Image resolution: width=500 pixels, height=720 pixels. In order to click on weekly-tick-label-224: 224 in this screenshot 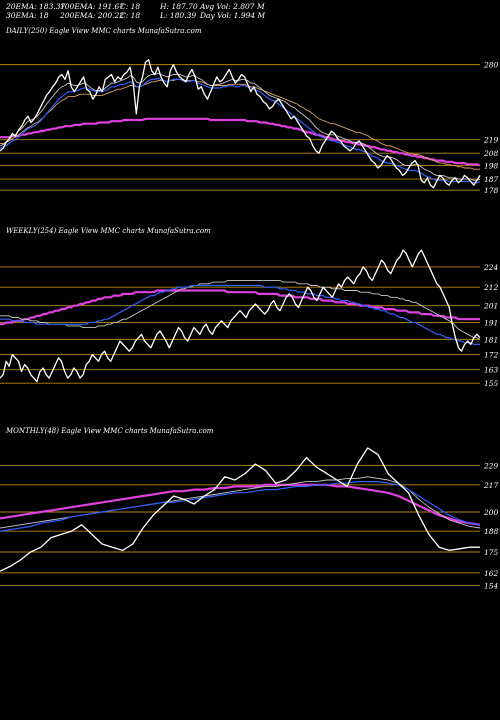, I will do `click(491, 267)`.